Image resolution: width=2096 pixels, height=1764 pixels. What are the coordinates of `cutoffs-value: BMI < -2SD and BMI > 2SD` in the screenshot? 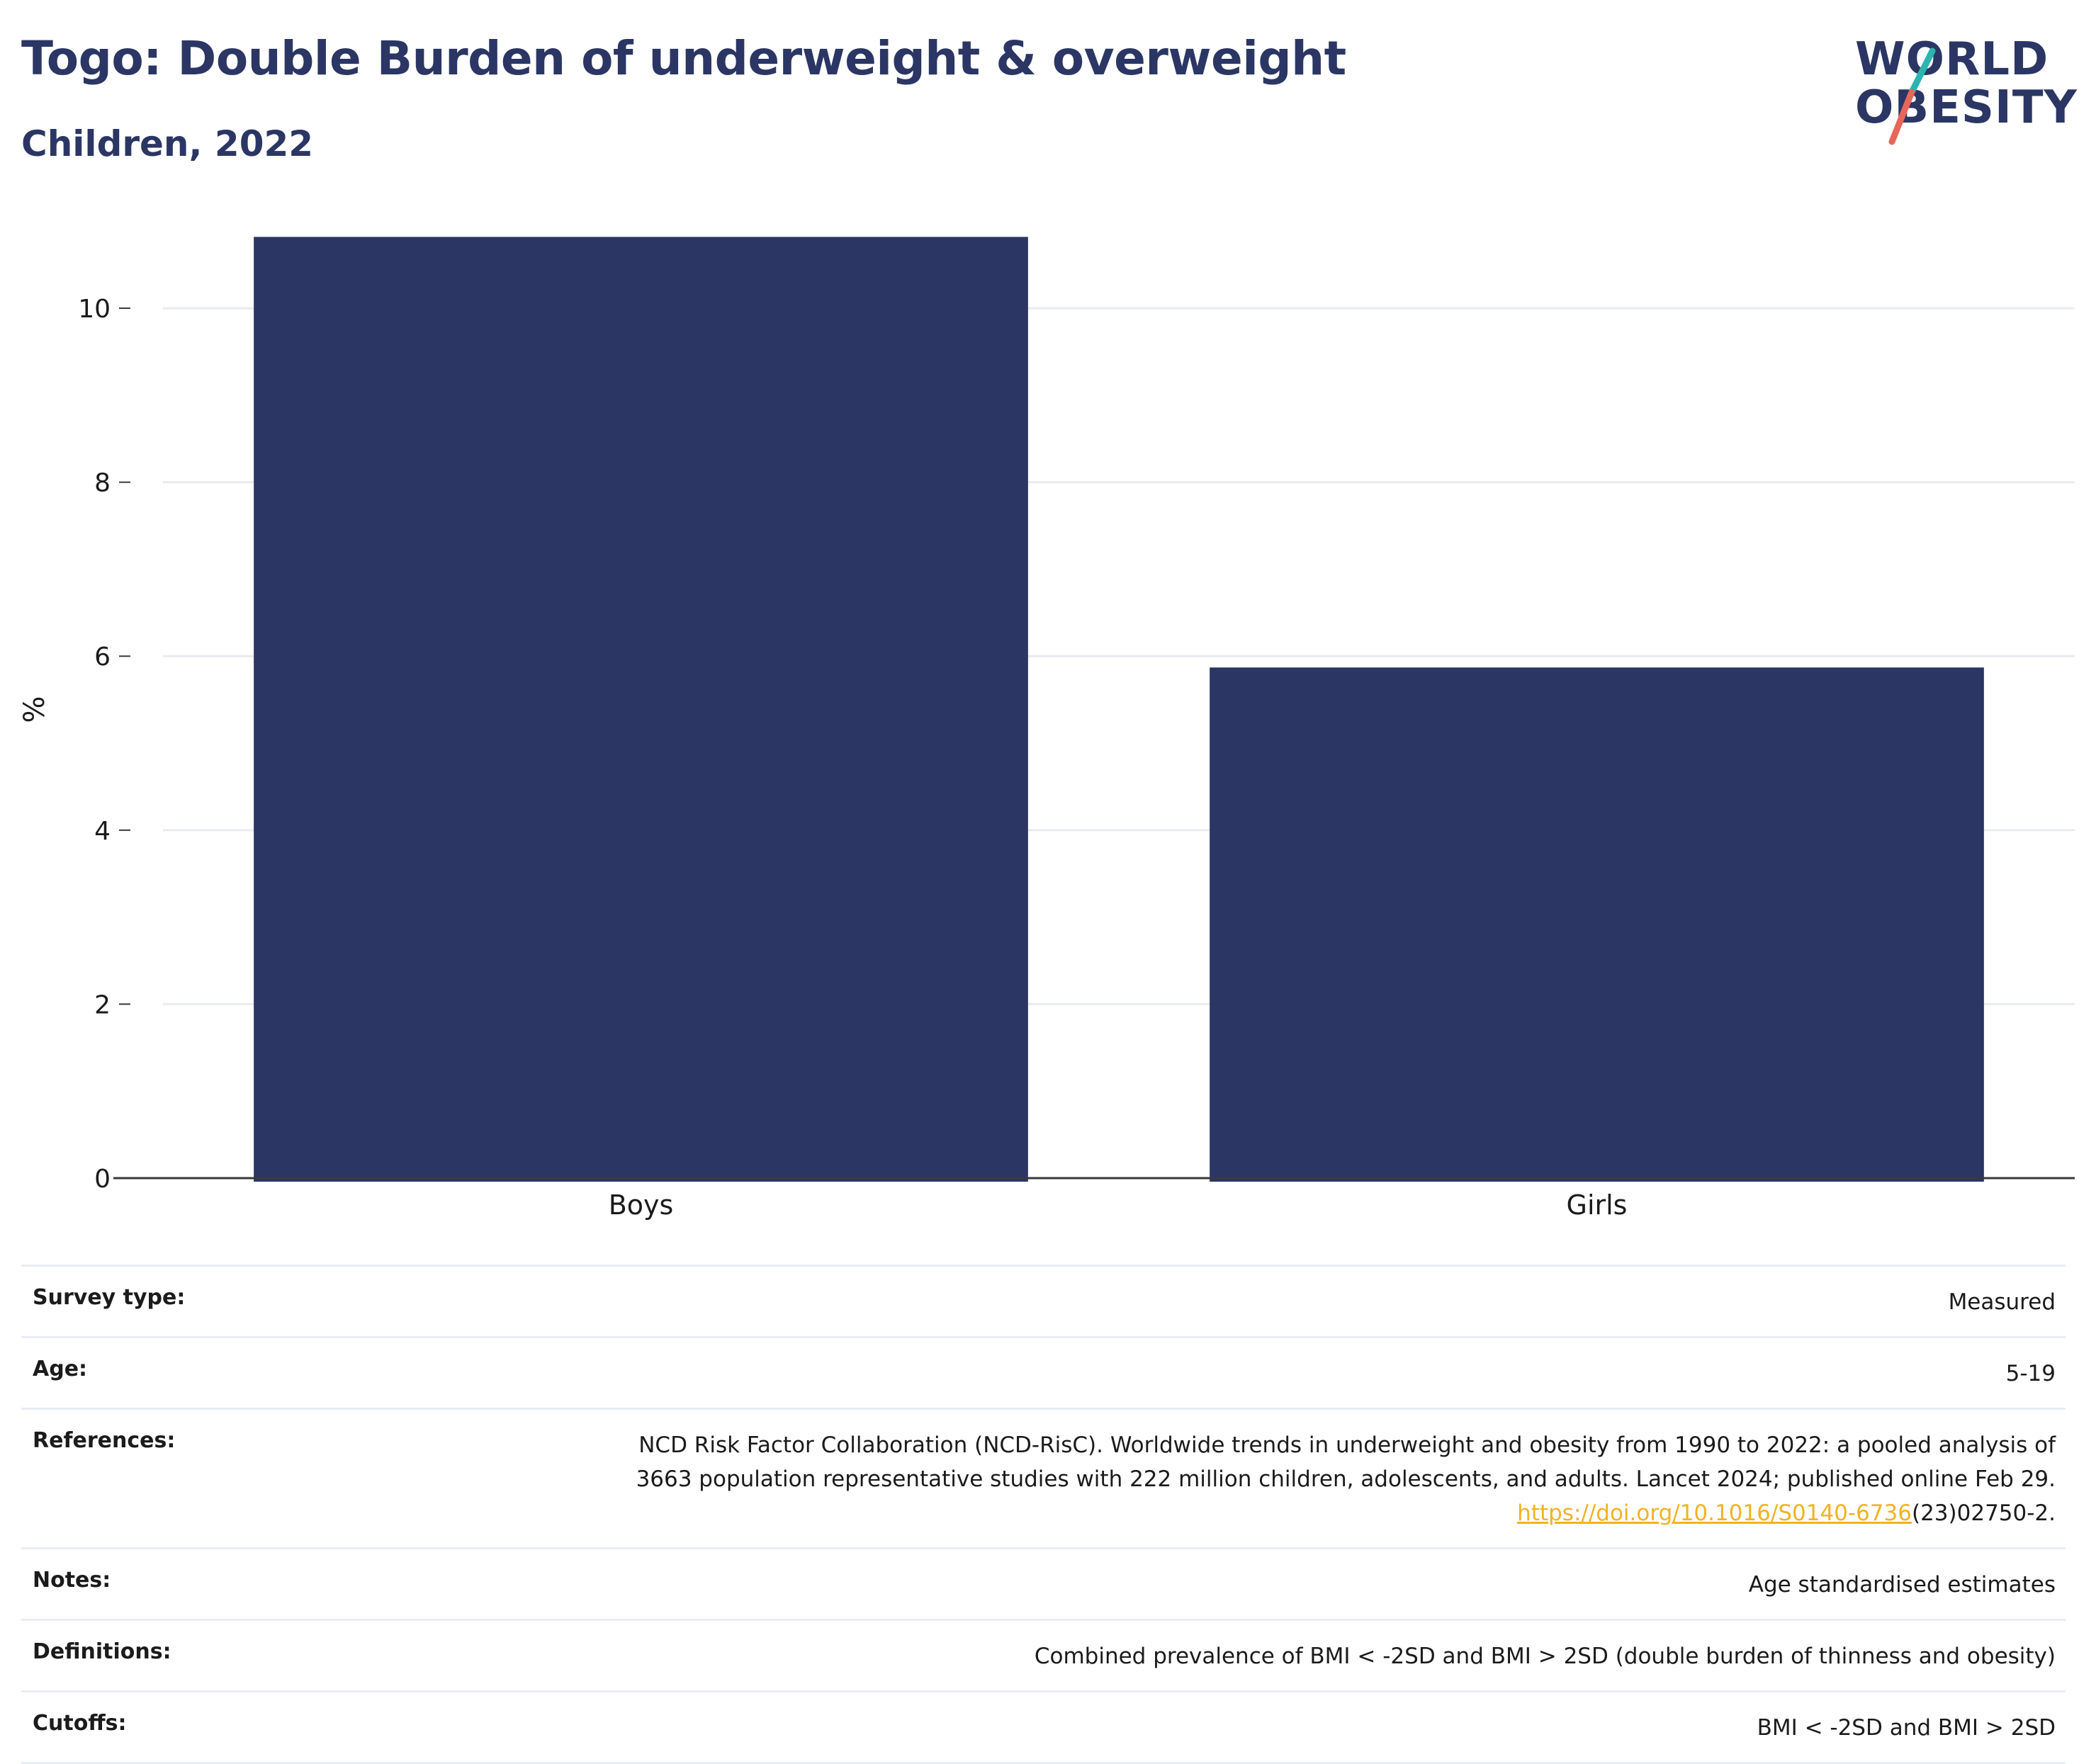 It's located at (1906, 1728).